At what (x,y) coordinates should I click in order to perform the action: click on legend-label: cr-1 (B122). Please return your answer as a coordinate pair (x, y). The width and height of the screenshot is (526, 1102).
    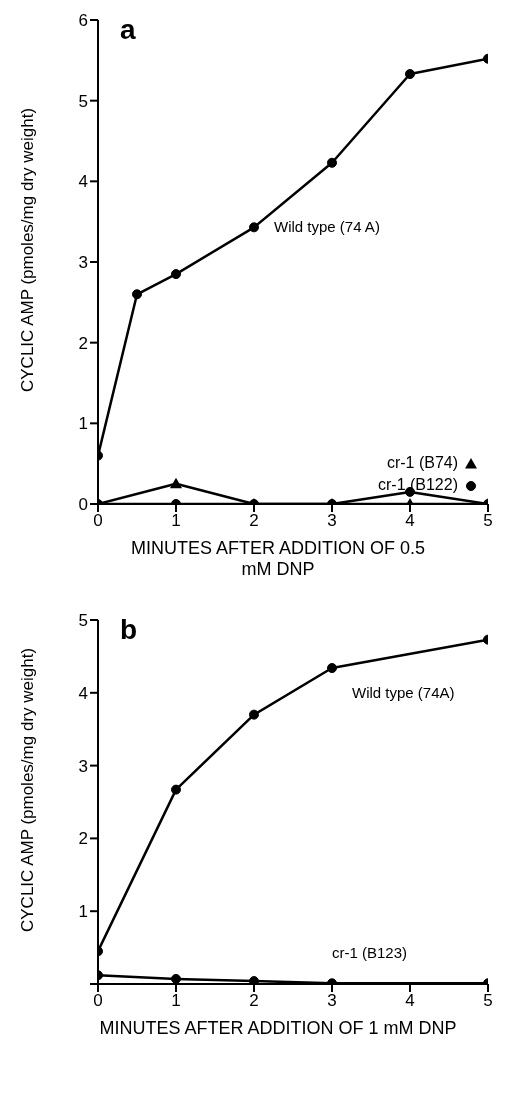
    Looking at the image, I should click on (417, 485).